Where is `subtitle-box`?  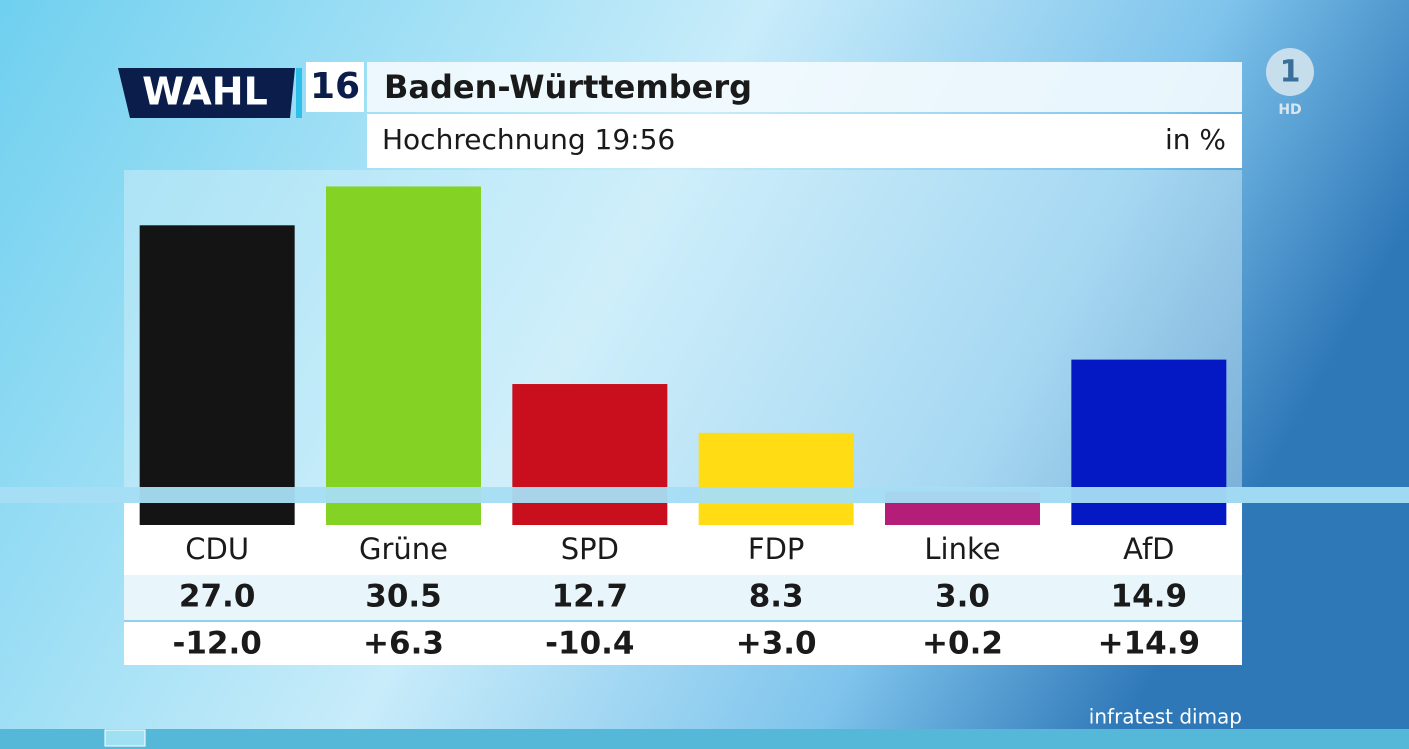
subtitle-box is located at coordinates (804, 141).